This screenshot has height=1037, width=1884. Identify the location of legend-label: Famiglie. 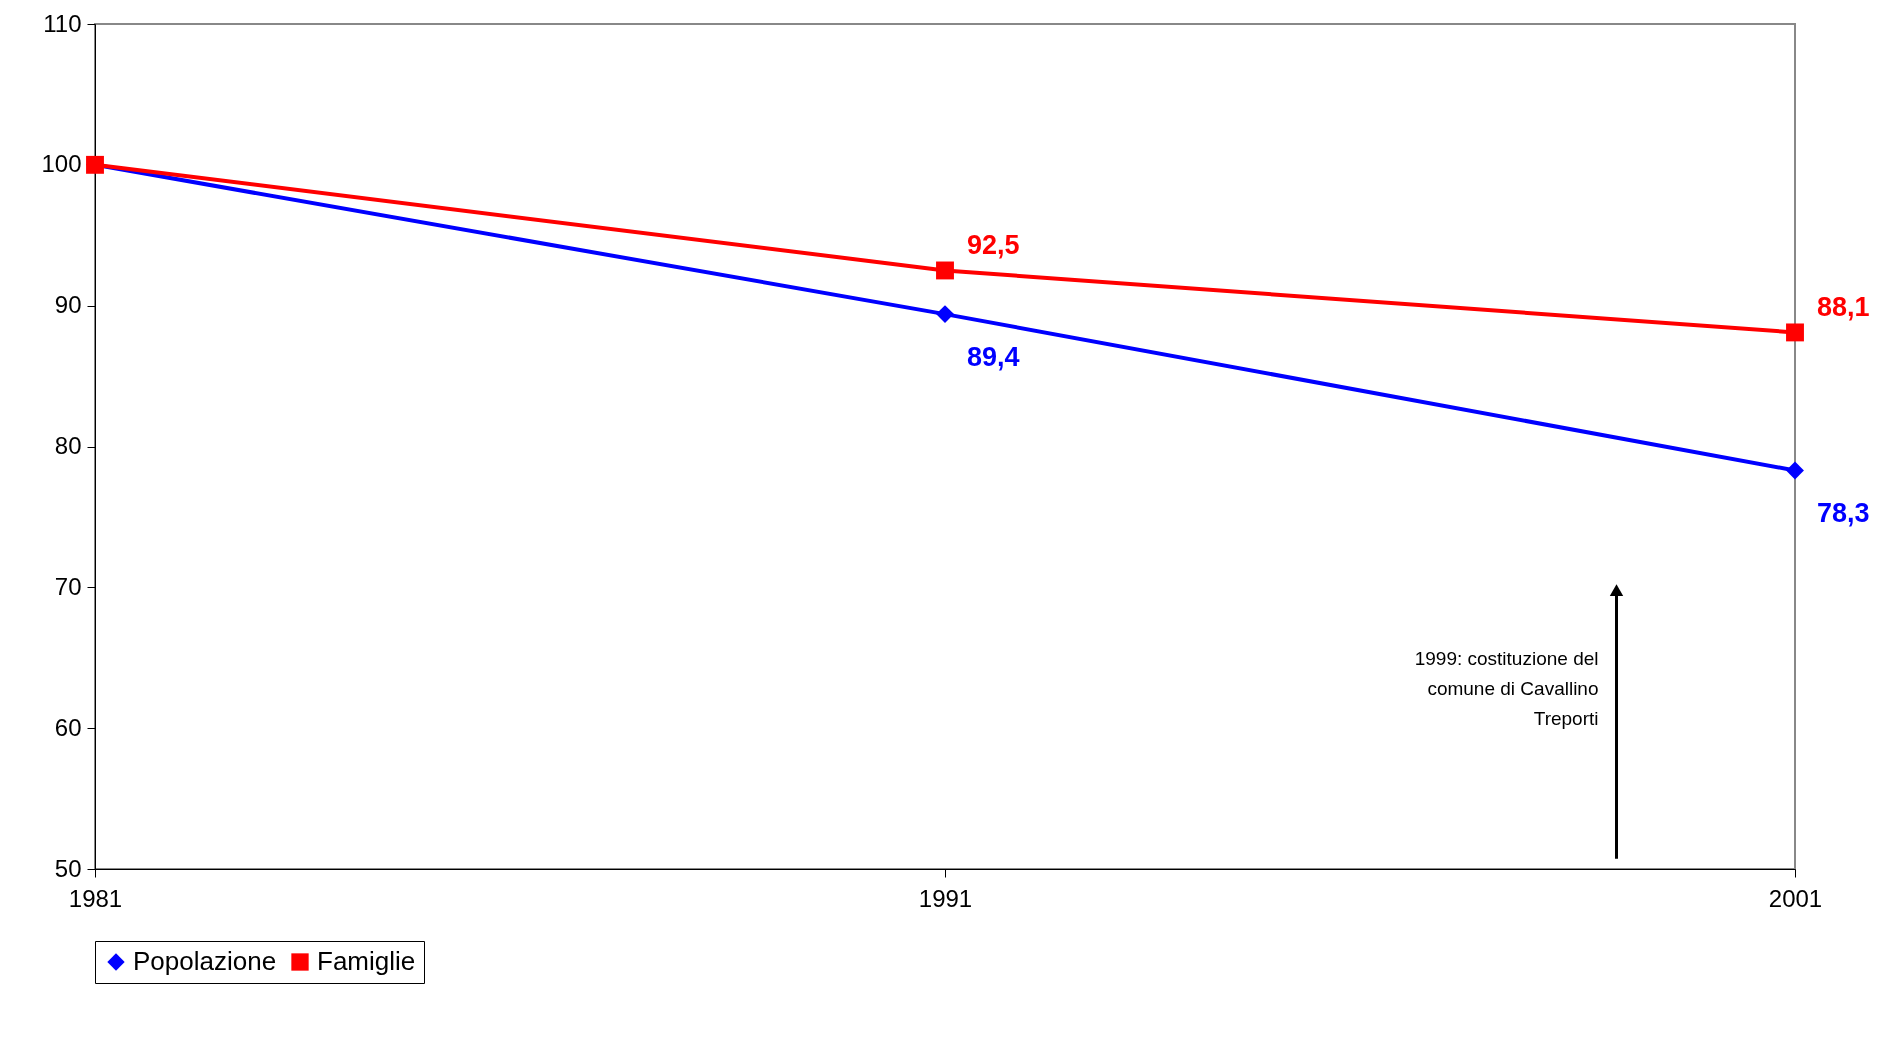
(366, 961).